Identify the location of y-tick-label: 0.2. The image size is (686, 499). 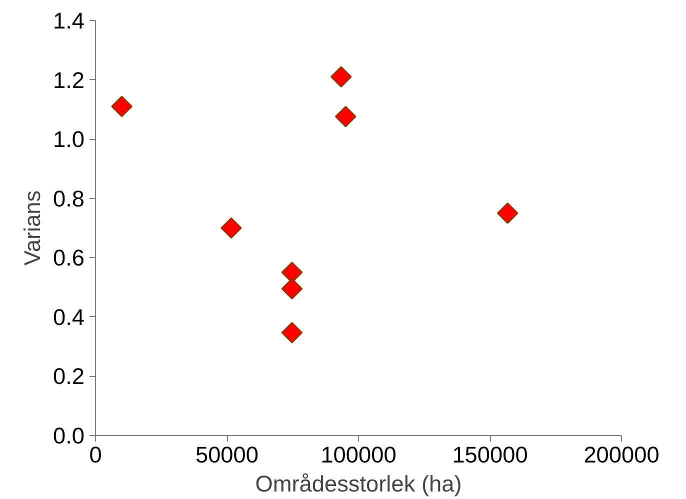
(69, 376).